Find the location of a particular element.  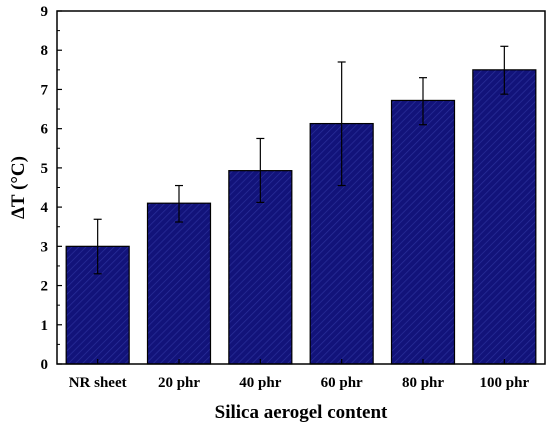

y-axis: 0 1 2 3 4 5 6 7 8 9 is located at coordinates (51, 188).